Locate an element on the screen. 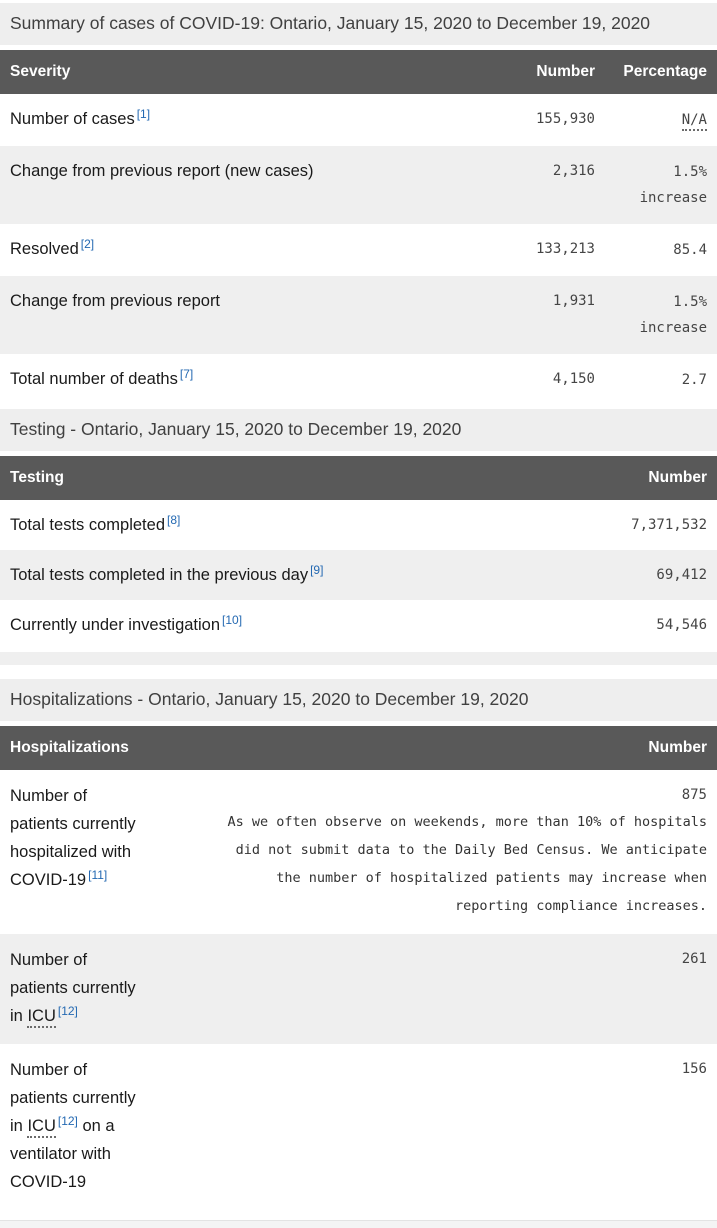 The image size is (717, 1228). section-gap is located at coordinates (358, 672).